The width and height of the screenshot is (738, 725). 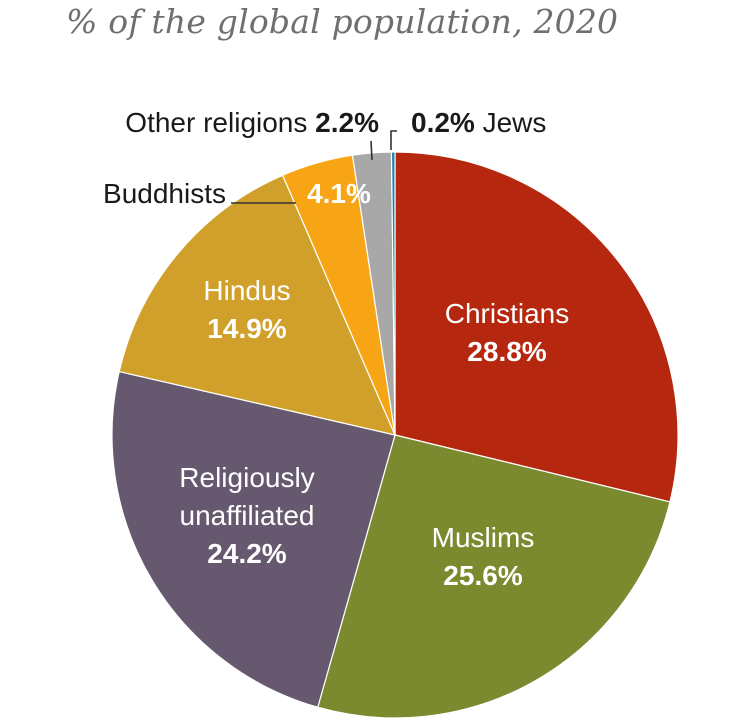 I want to click on slice-value-other-religions: 2.2%, so click(x=347, y=122).